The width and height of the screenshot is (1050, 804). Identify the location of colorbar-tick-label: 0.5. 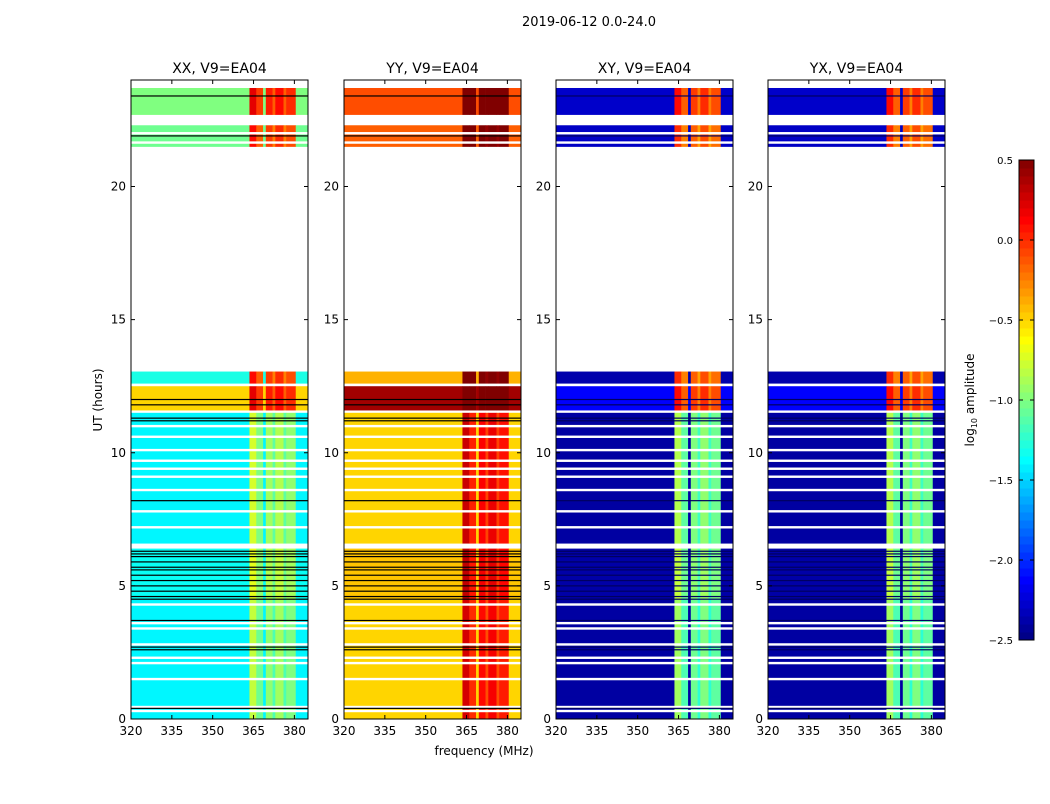
(1005, 161).